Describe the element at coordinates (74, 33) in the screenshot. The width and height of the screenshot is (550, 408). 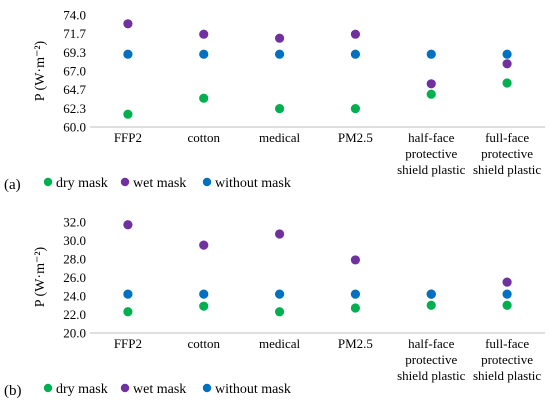
I see `y-tick-label: 71.7` at that location.